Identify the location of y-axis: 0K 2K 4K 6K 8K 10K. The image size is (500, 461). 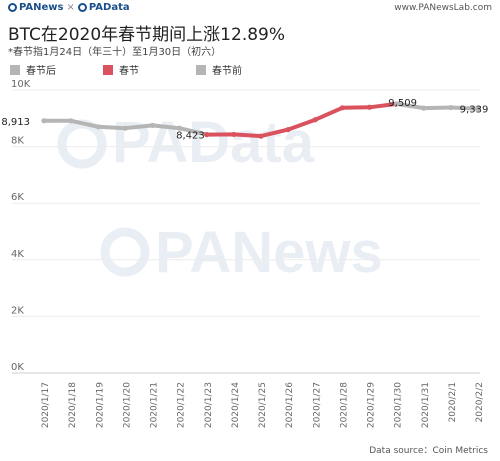
(21, 226).